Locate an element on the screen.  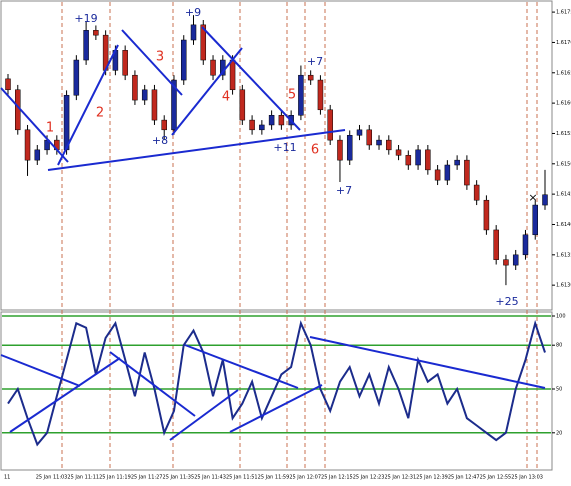
x-tick-label: 25 Jan 11:11 is located at coordinates (83, 478).